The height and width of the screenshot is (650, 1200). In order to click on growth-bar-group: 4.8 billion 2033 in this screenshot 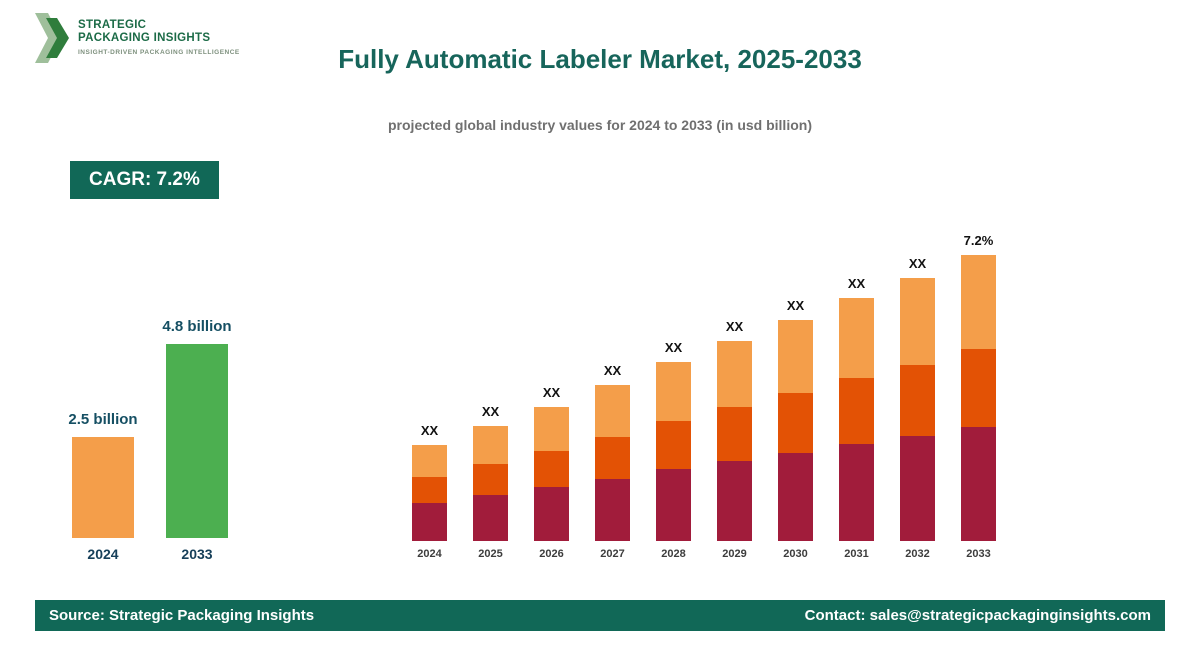, I will do `click(196, 440)`.